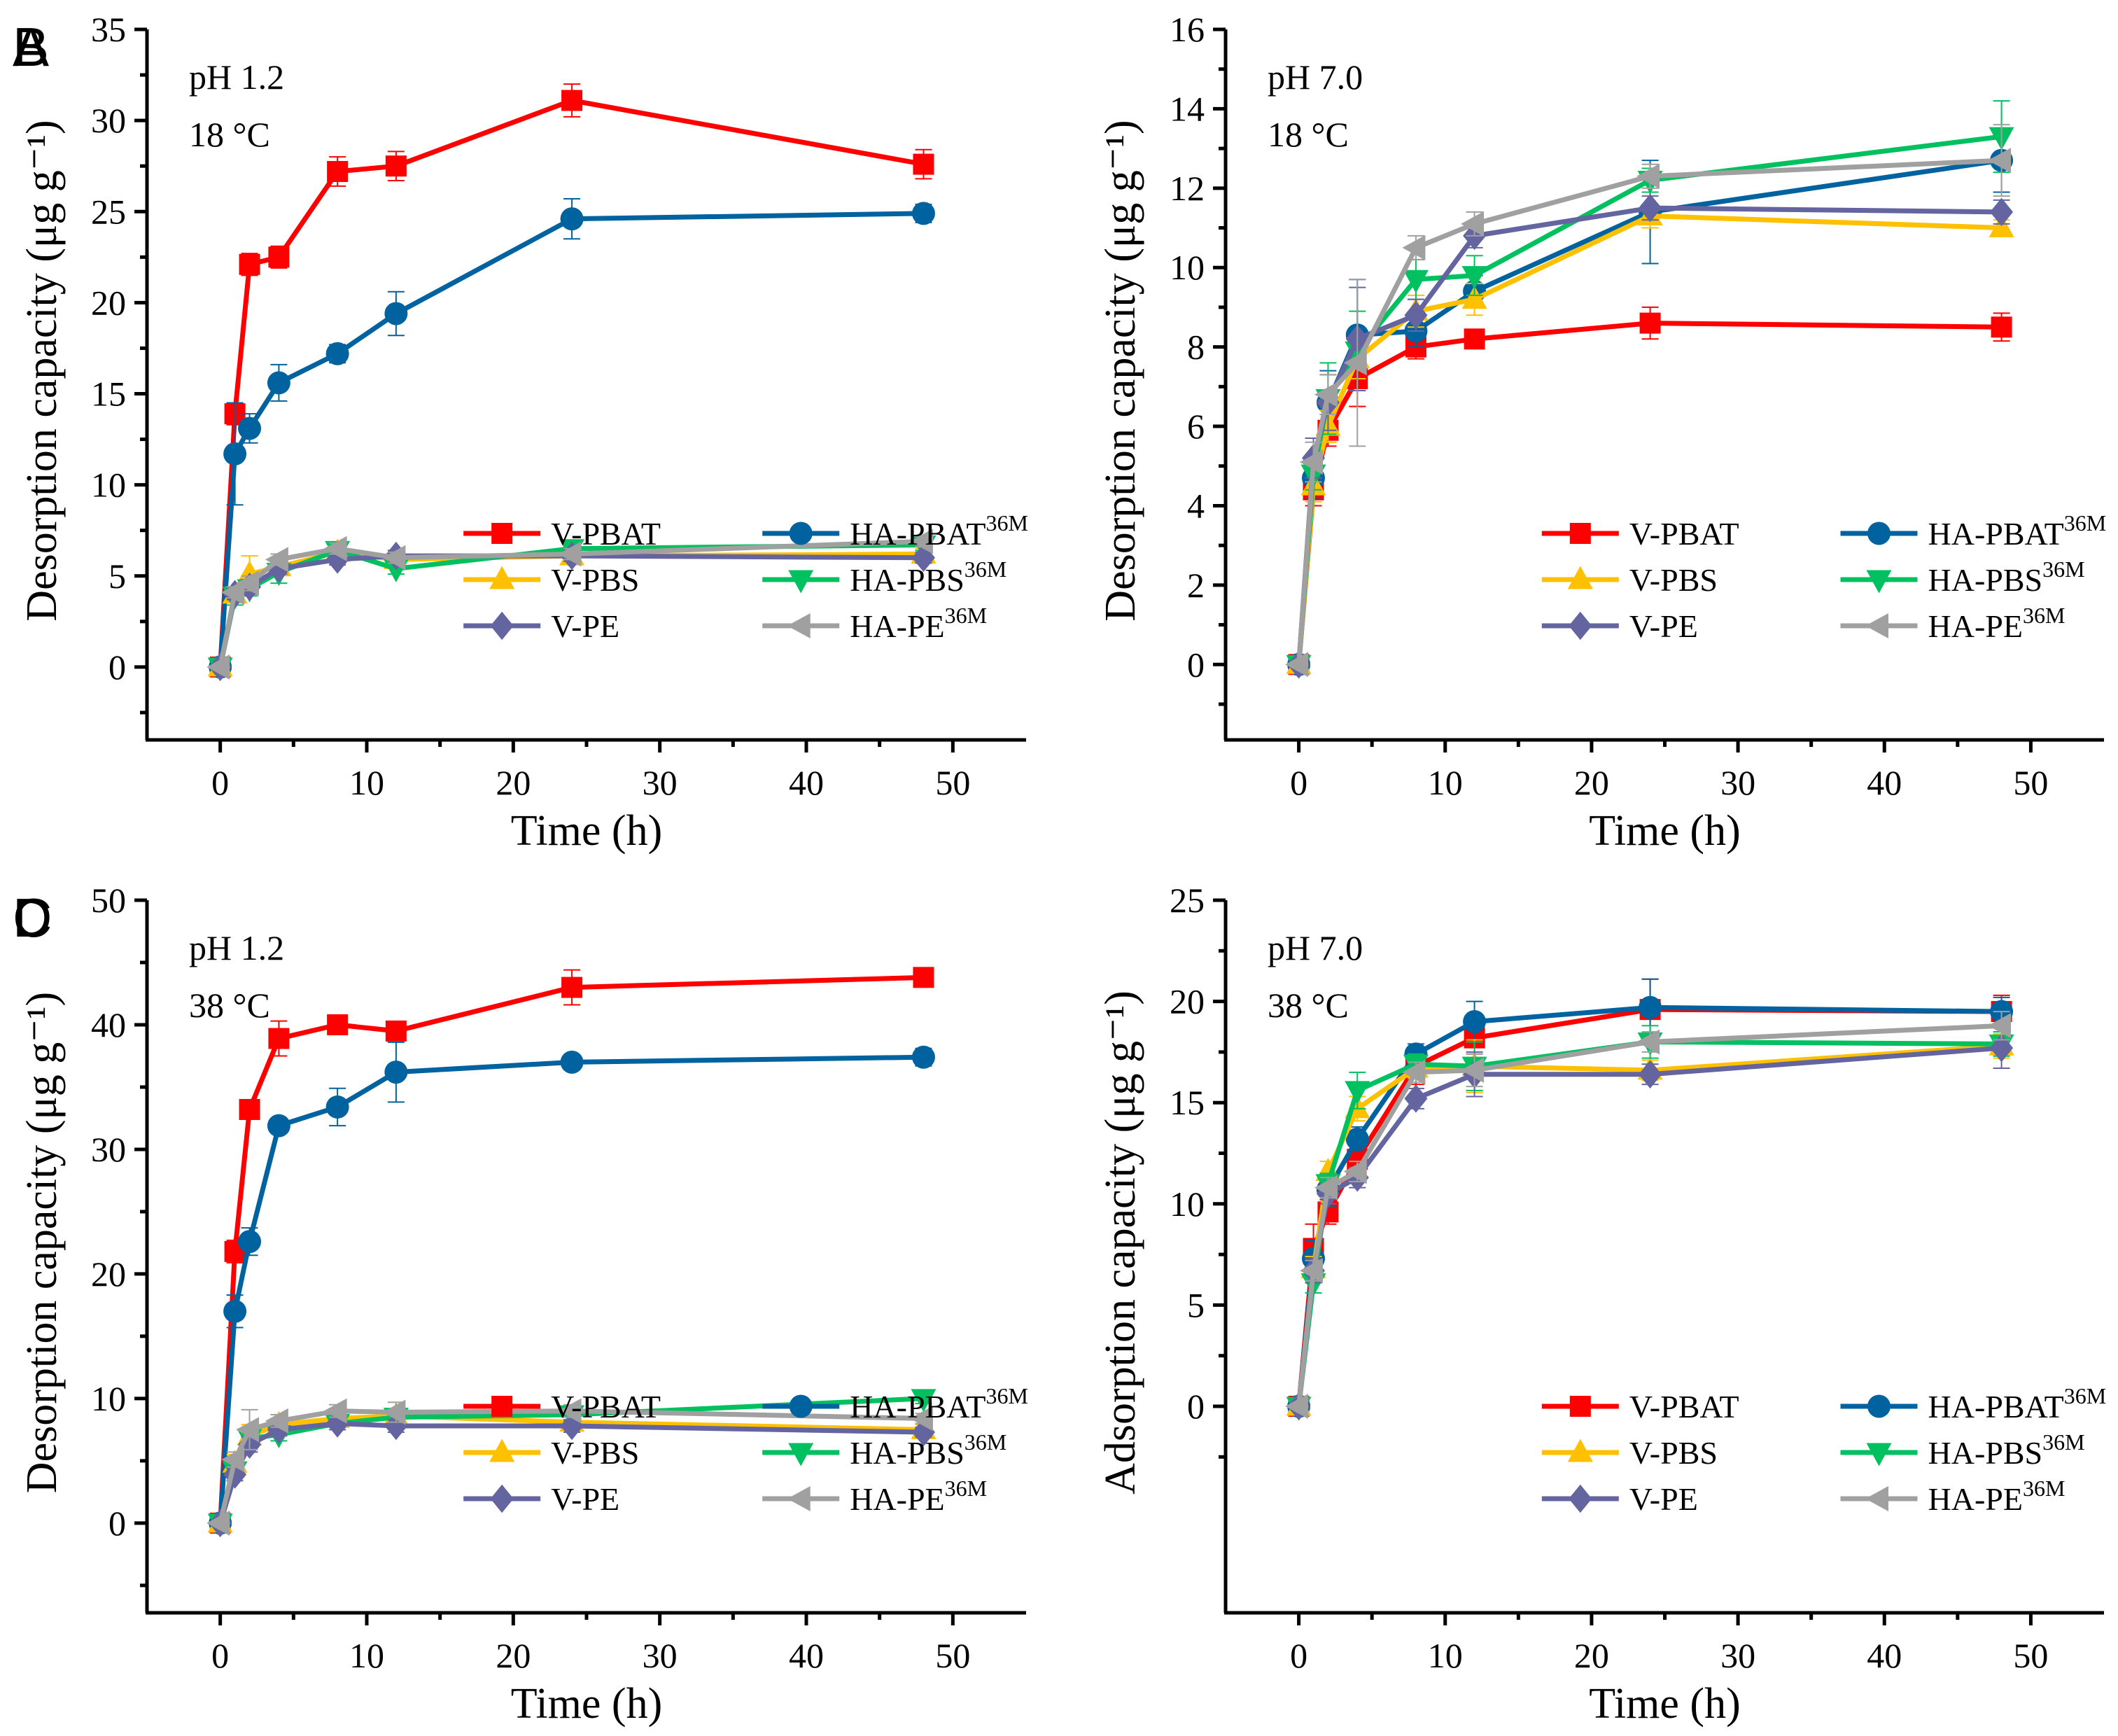  What do you see at coordinates (1121, 1242) in the screenshot?
I see `y-axis-title: Adsorption capacity (μg g⁻¹)` at bounding box center [1121, 1242].